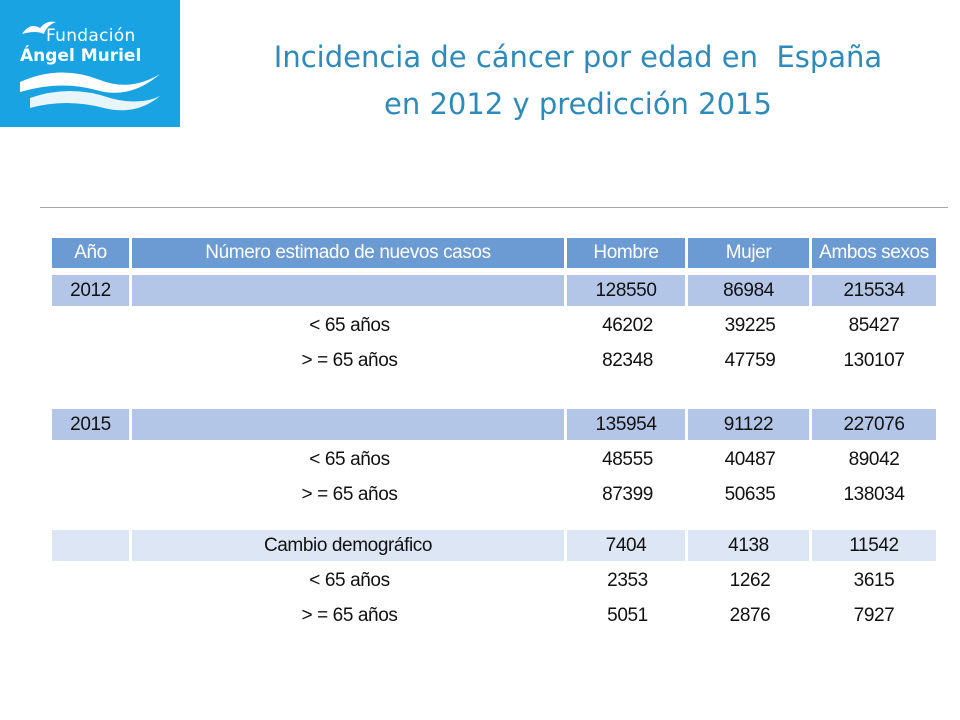 The height and width of the screenshot is (720, 960). Describe the element at coordinates (627, 580) in the screenshot. I see `cell-male: 2353` at that location.